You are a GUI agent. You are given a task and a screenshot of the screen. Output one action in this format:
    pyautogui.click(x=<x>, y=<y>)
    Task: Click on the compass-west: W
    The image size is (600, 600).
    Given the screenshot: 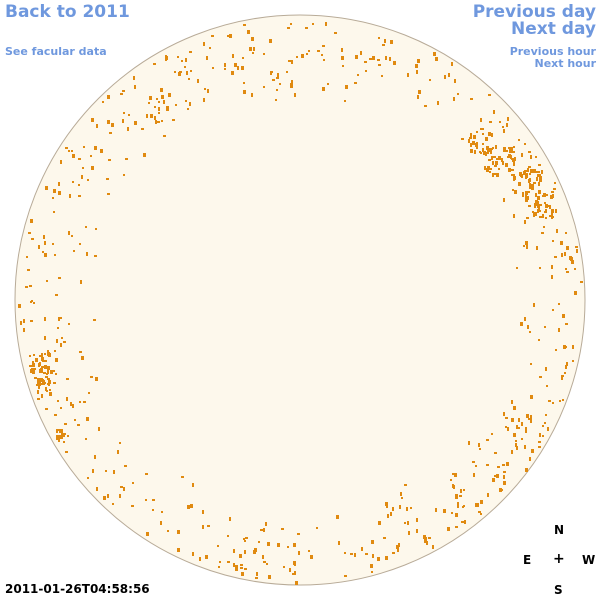 What is the action you would take?
    pyautogui.click(x=589, y=560)
    